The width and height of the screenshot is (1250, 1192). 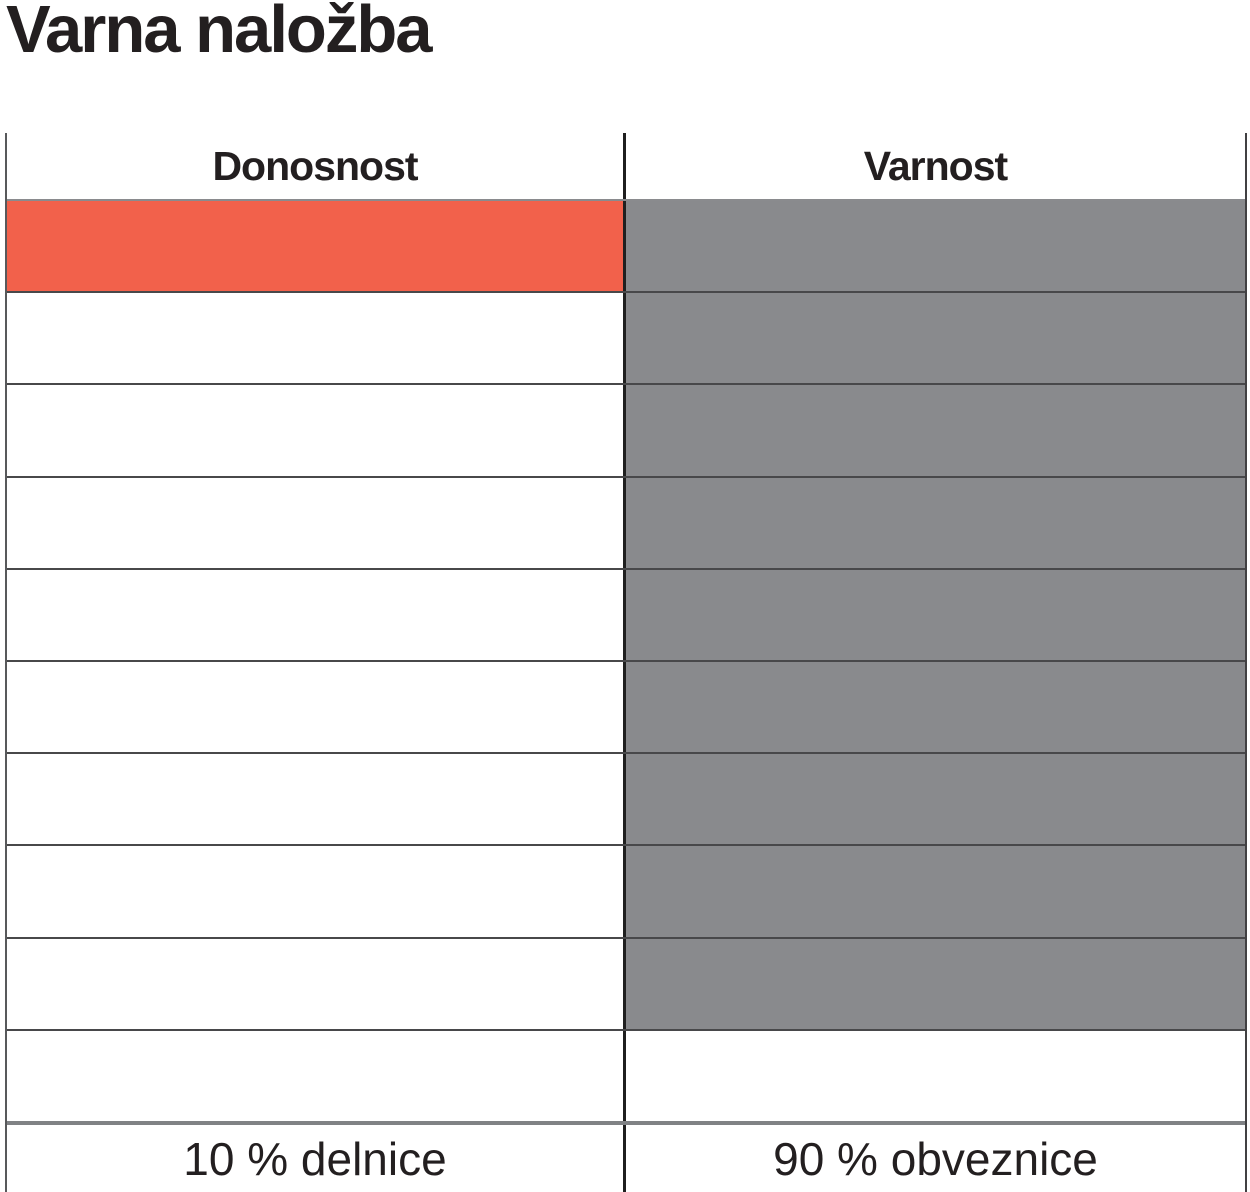 I want to click on table-header-row: Donosnost Varnost, so click(x=626, y=167).